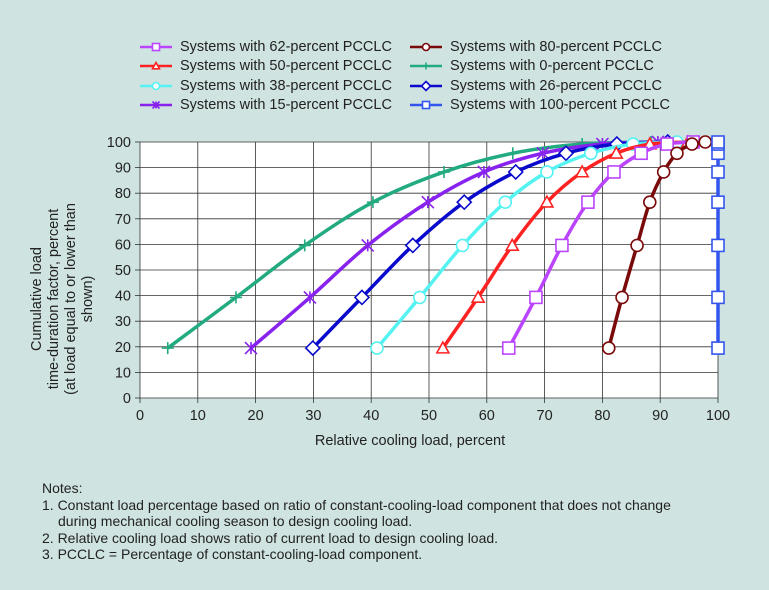  What do you see at coordinates (37, 299) in the screenshot?
I see `y-axis-label-line: Cumulative load` at bounding box center [37, 299].